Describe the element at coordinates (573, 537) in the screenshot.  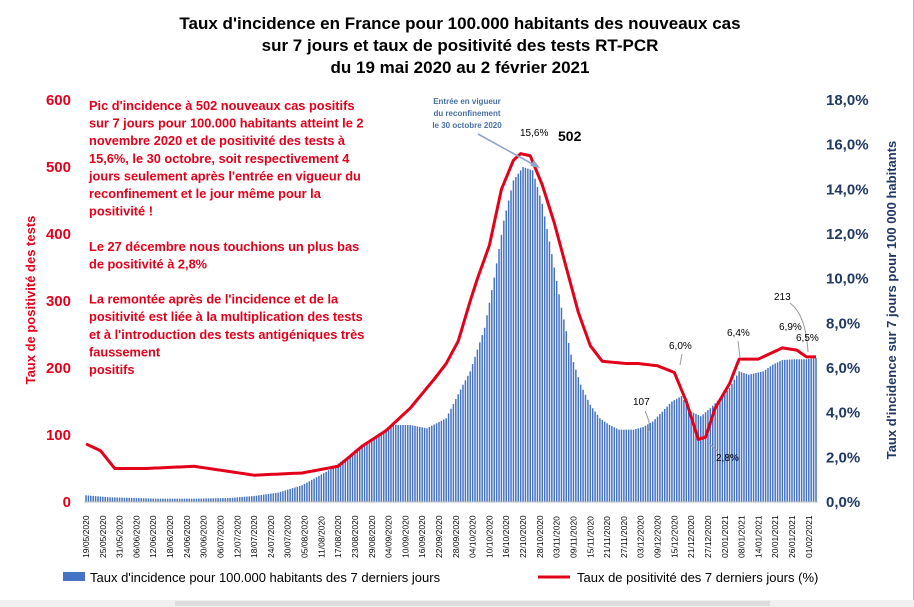
I see `x-tick-label: 09/11/2020` at that location.